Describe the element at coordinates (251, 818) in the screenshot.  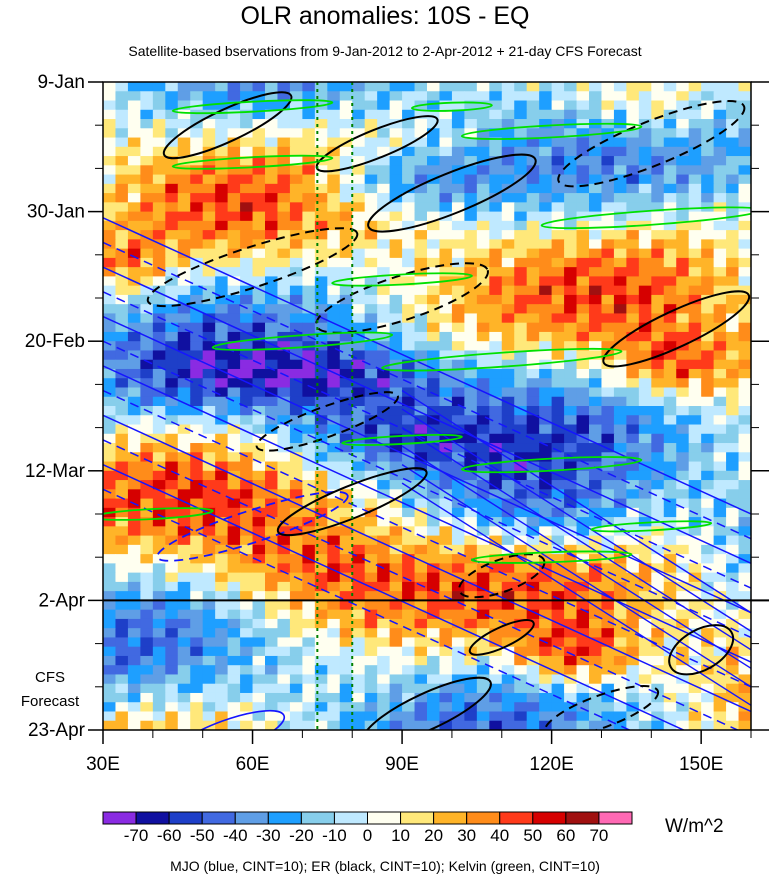
I see `colorbar-swatch` at that location.